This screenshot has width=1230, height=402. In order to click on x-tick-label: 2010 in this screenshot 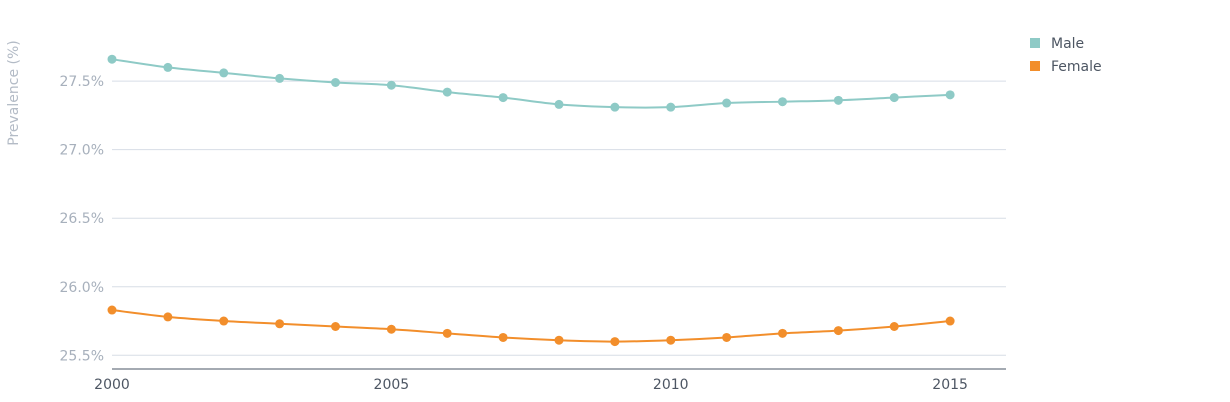, I will do `click(671, 385)`.